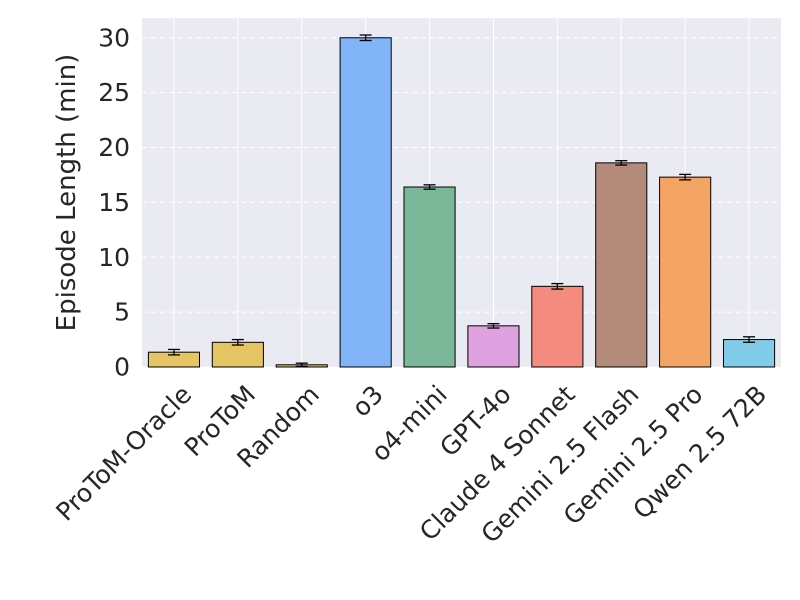 The image size is (800, 600). I want to click on y-tick-label: 30, so click(114, 37).